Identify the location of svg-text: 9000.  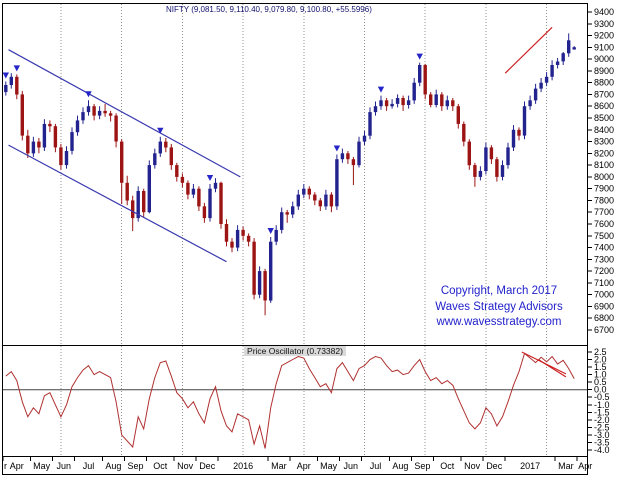
(604, 59).